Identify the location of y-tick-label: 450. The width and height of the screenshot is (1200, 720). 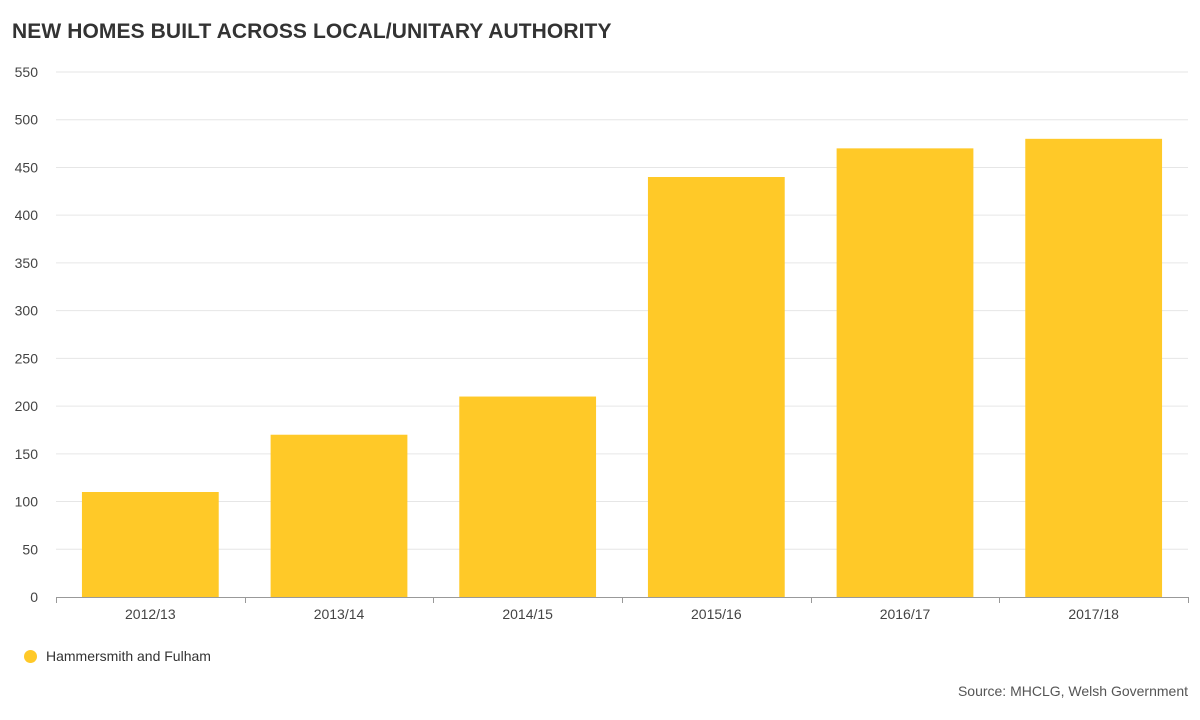
(27, 167).